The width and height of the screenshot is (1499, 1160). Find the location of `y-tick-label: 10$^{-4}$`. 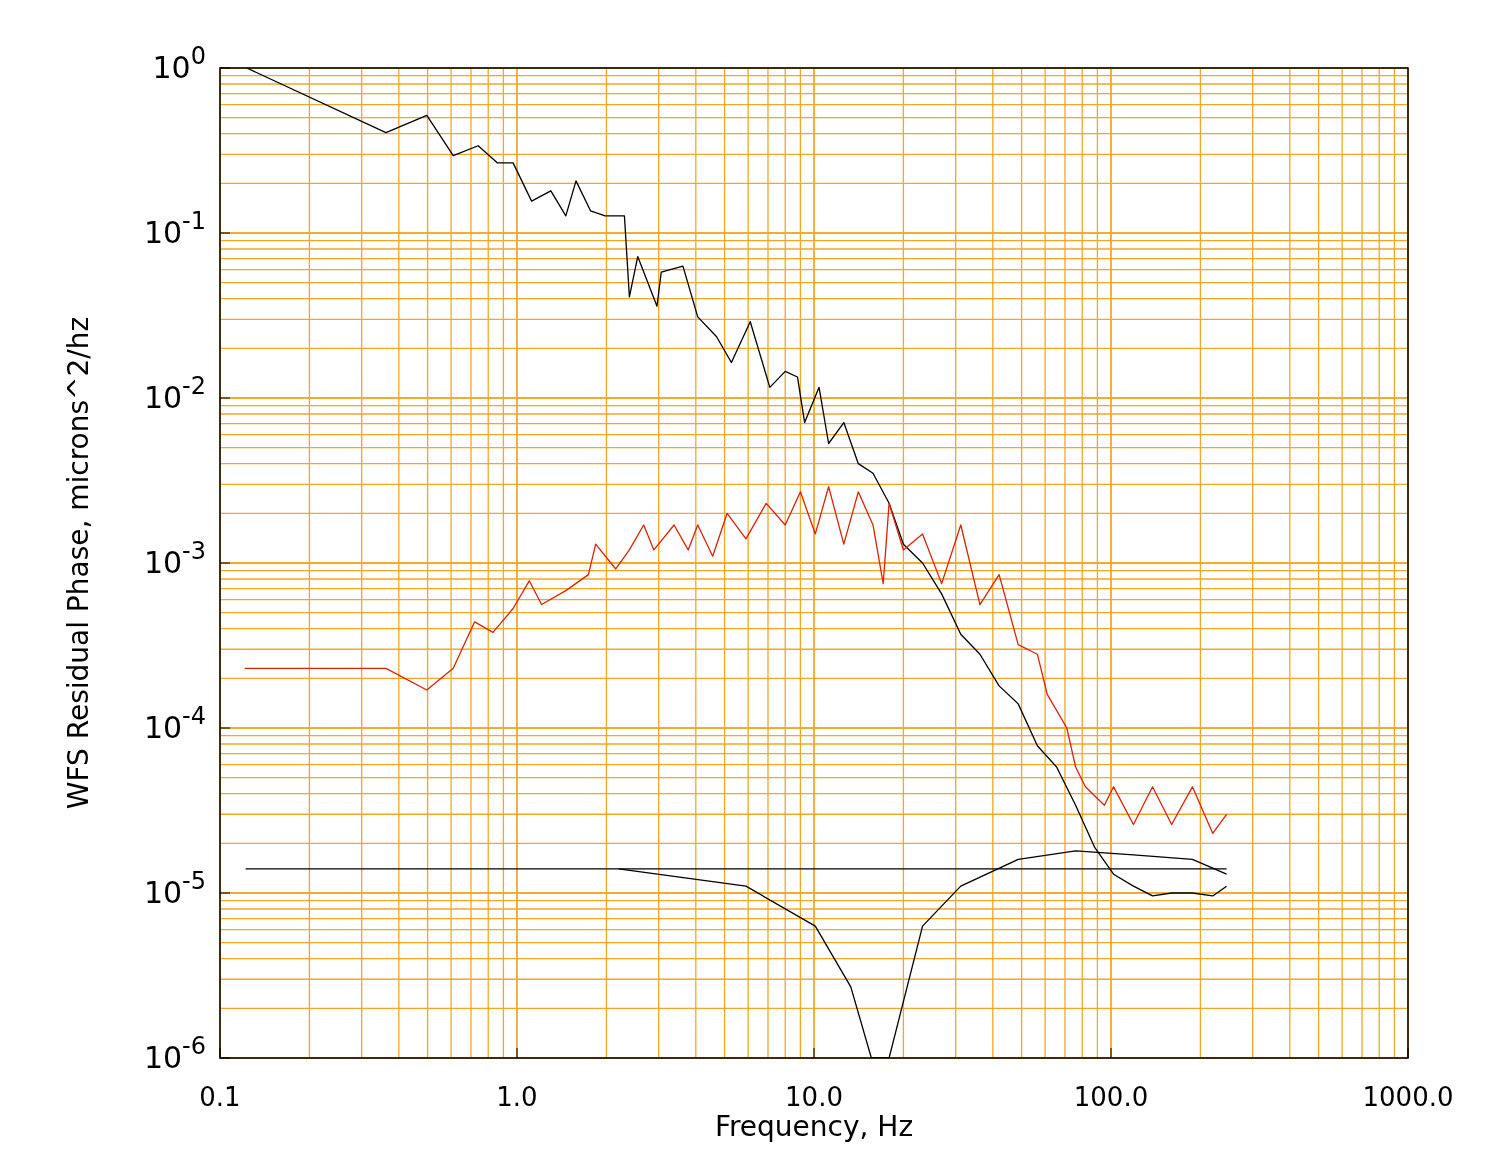

y-tick-label: 10$^{-4}$ is located at coordinates (174, 723).